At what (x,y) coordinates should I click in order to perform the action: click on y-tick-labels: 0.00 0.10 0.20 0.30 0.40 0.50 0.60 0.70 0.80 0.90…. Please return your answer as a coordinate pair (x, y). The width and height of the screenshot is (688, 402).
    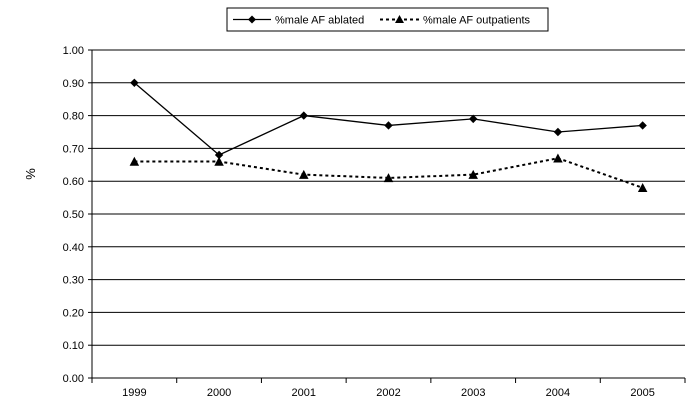
    Looking at the image, I should click on (73, 215).